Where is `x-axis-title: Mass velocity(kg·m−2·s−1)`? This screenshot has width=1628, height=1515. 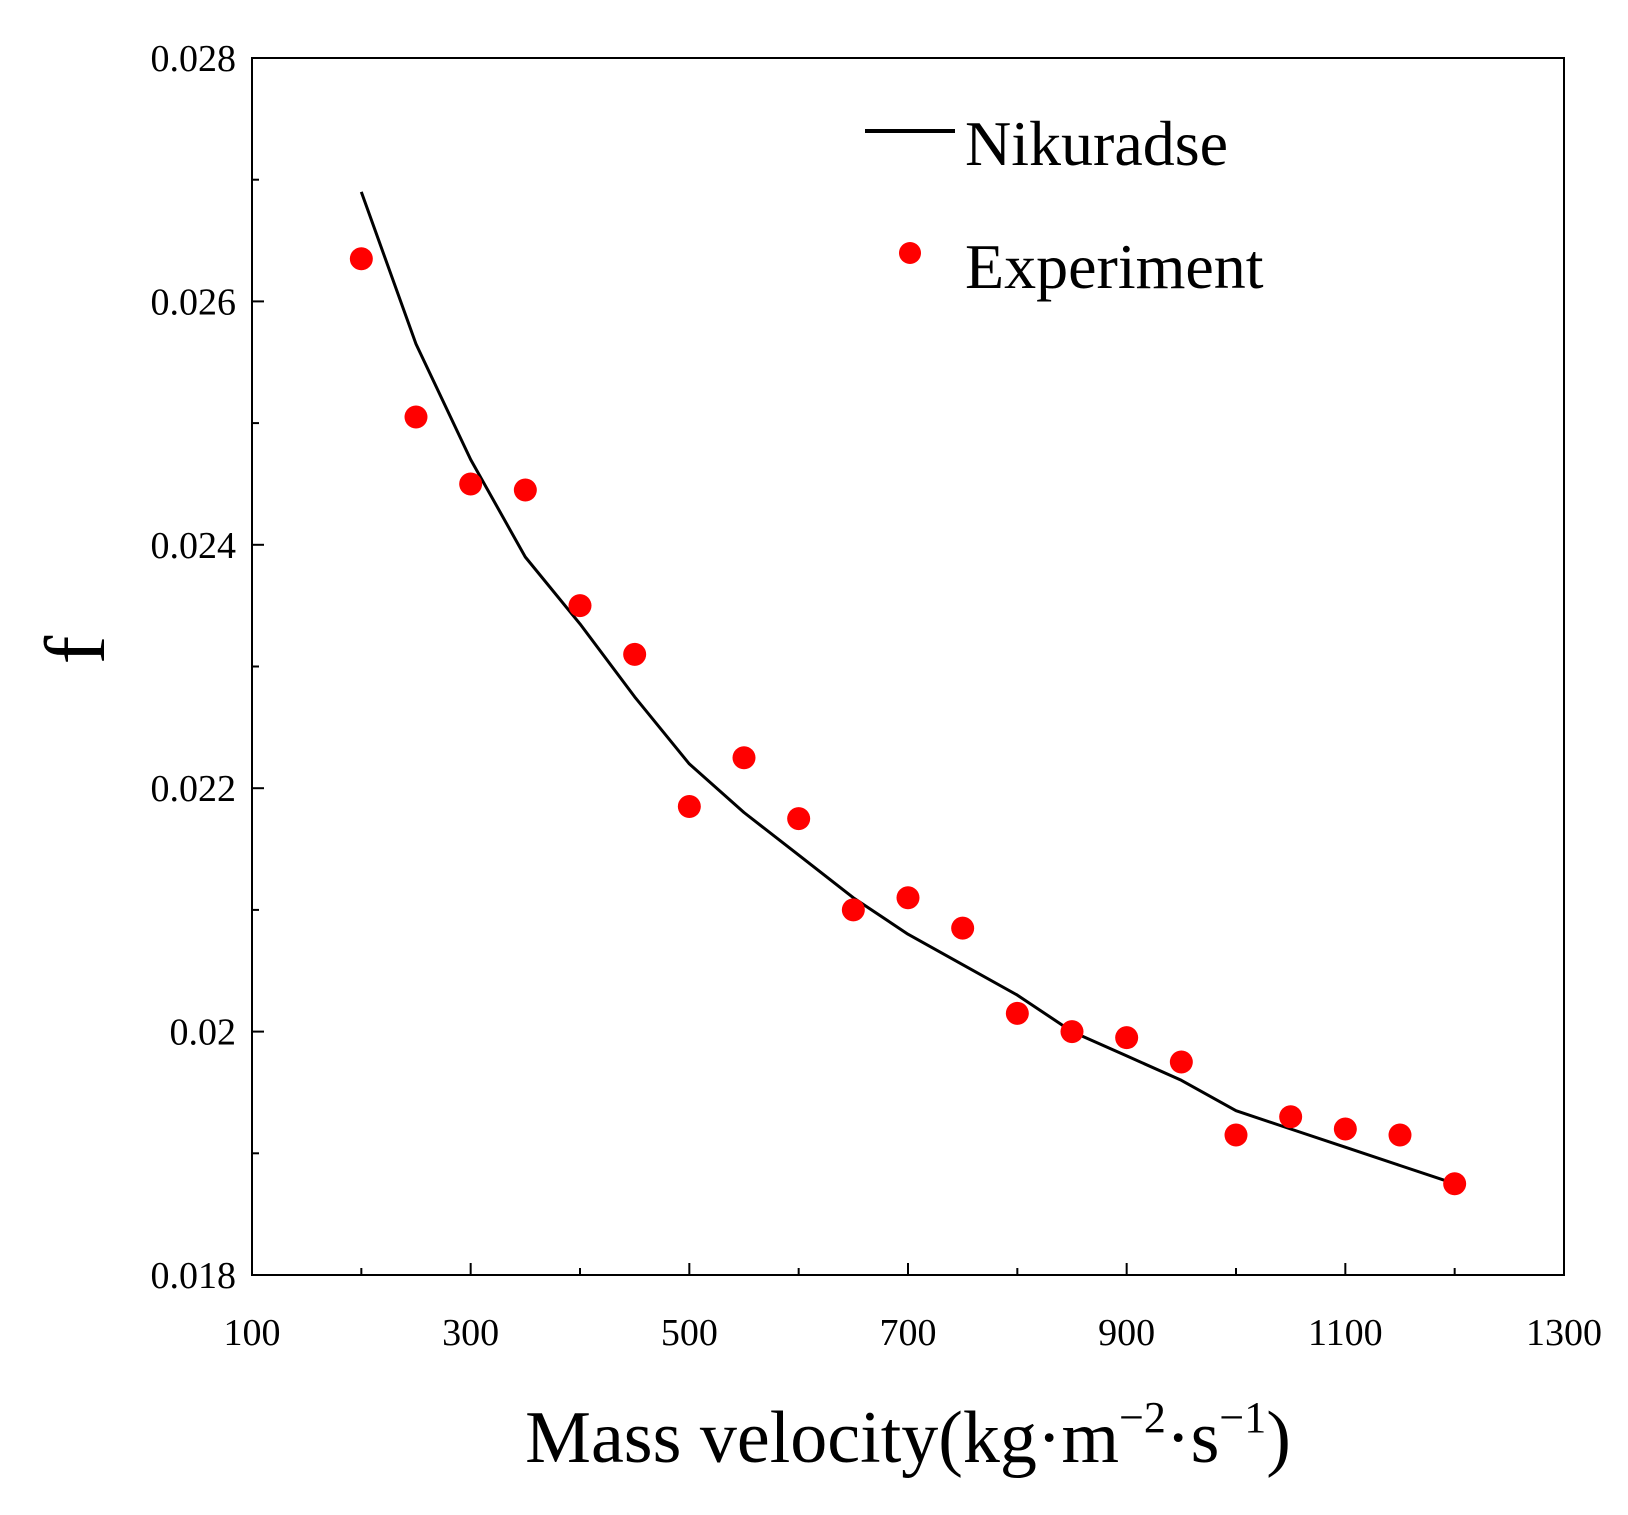
x-axis-title: Mass velocity(kg·m−2·s−1) is located at coordinates (908, 1436).